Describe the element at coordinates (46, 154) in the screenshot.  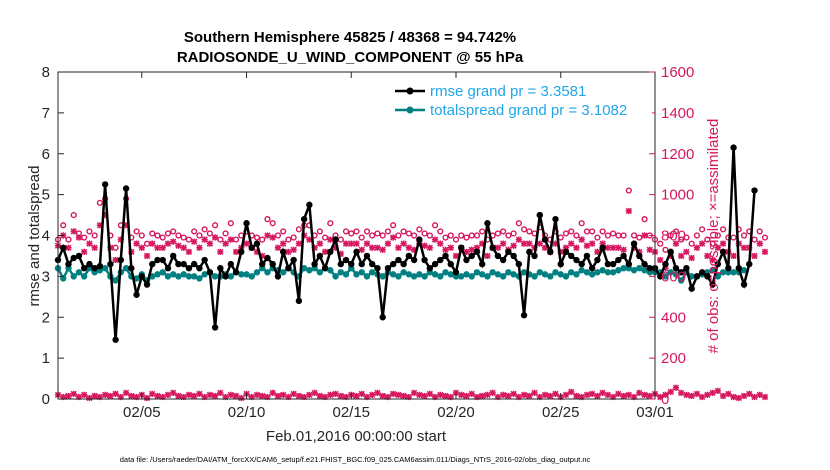
I see `y-tick-label: 6` at that location.